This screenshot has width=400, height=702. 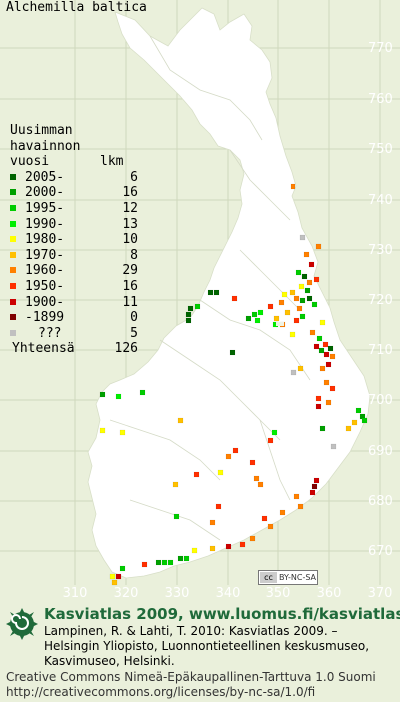 What do you see at coordinates (75, 593) in the screenshot?
I see `x-label-310: 310` at bounding box center [75, 593].